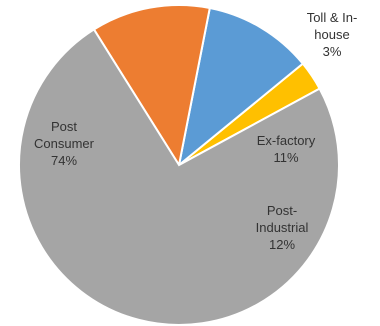 This screenshot has width=380, height=326. Describe the element at coordinates (332, 51) in the screenshot. I see `slice-percent: 3%` at that location.